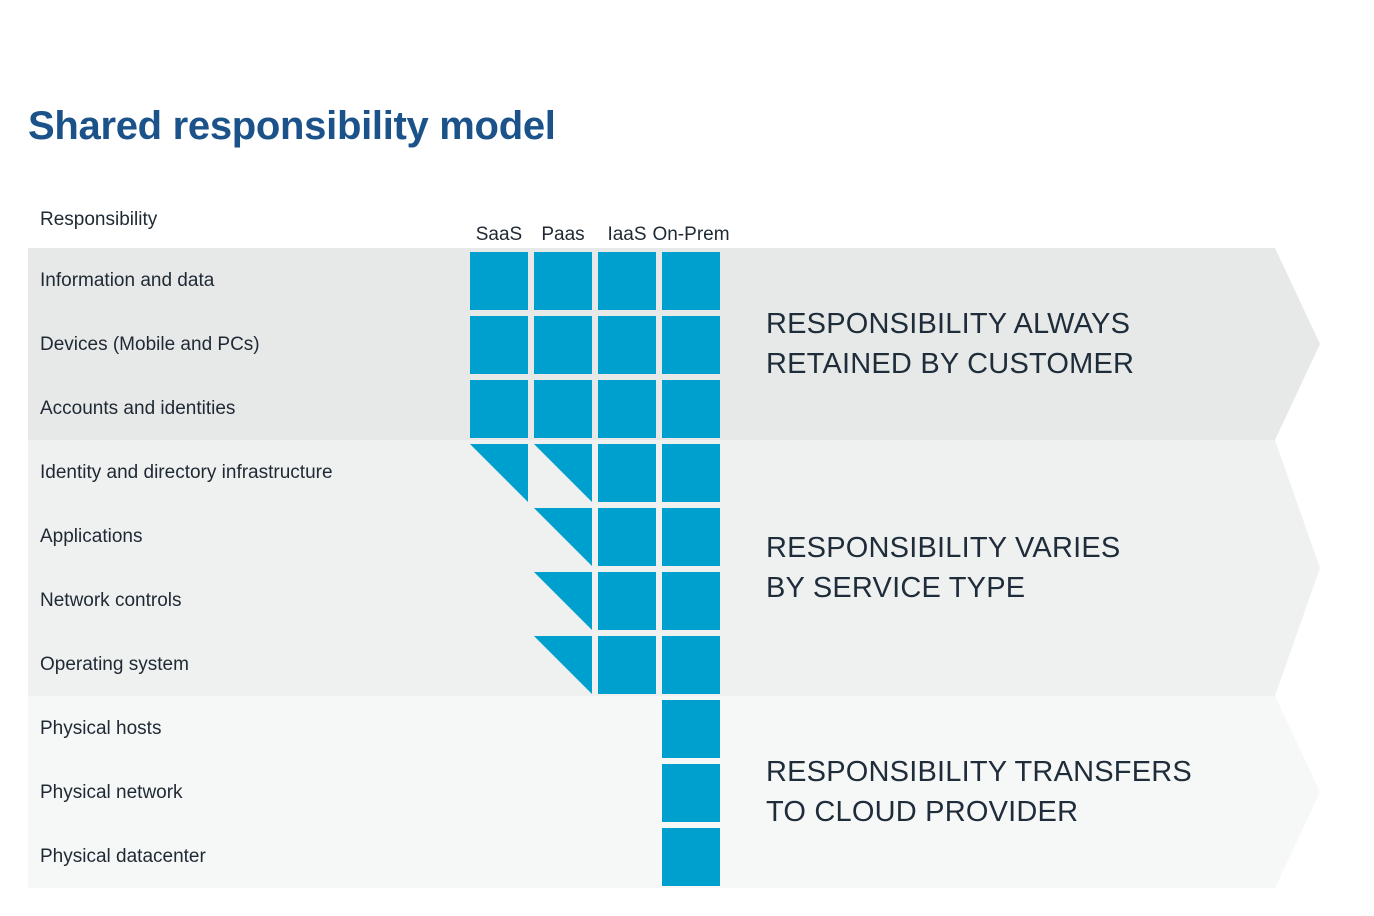 This screenshot has width=1374, height=916. What do you see at coordinates (499, 222) in the screenshot?
I see `column-header-saas: SaaS` at bounding box center [499, 222].